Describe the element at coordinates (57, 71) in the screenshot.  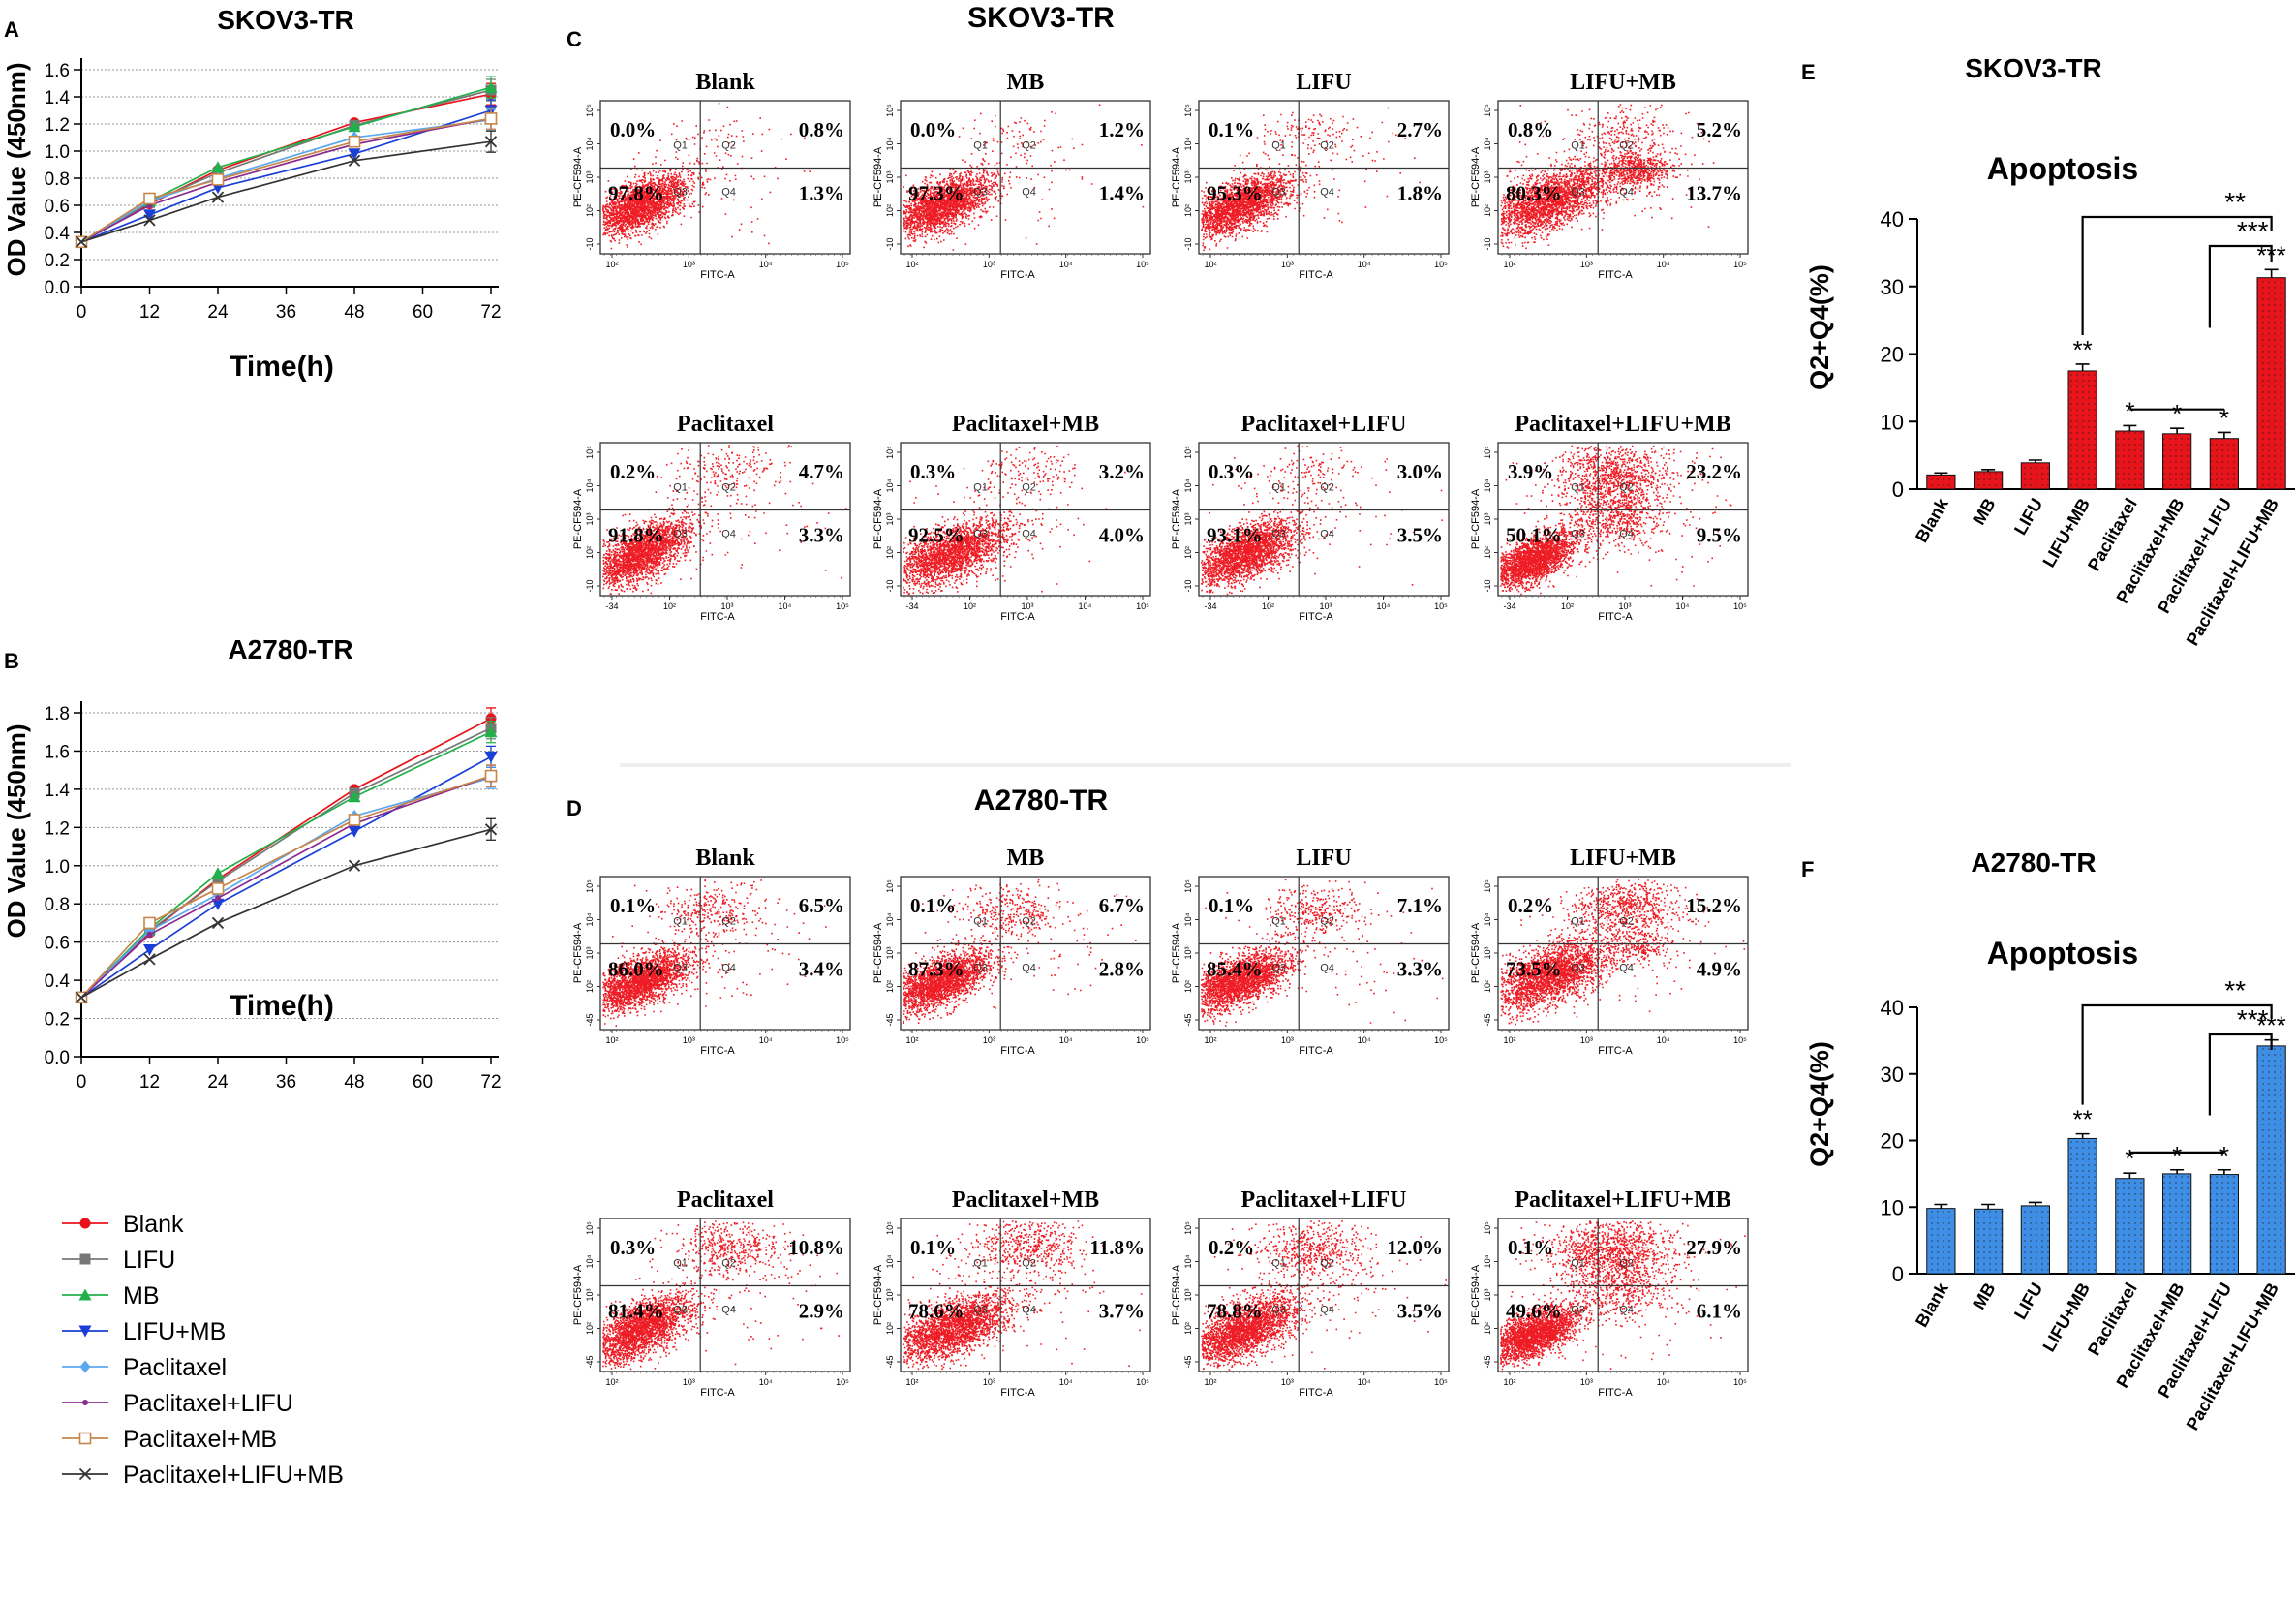
I see `y-tick-label: 1.6` at that location.